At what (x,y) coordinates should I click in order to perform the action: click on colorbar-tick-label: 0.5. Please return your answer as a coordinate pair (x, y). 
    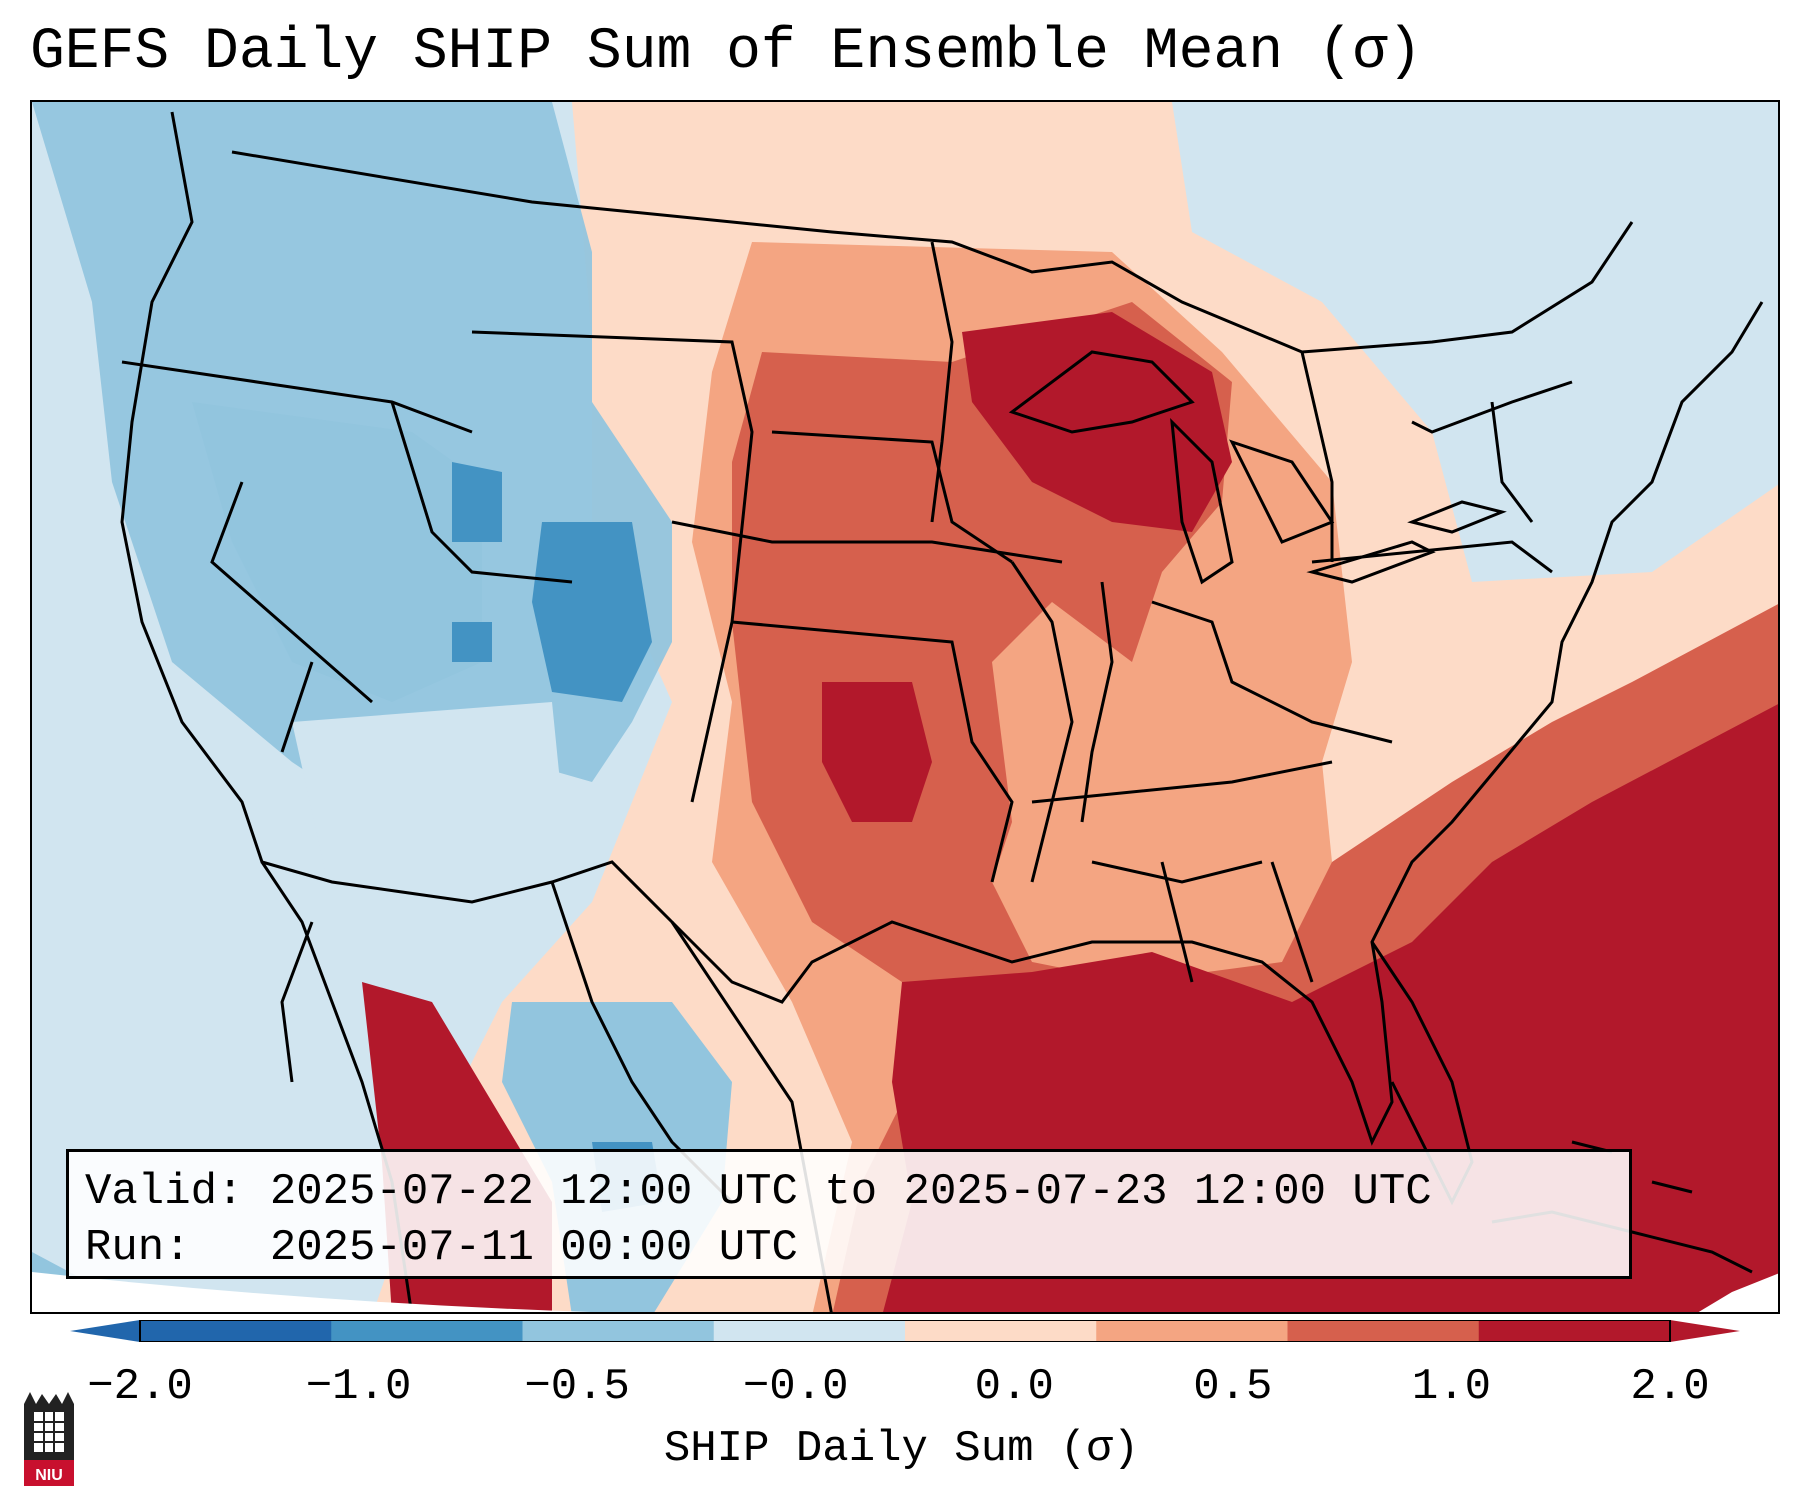
    Looking at the image, I should click on (1233, 1387).